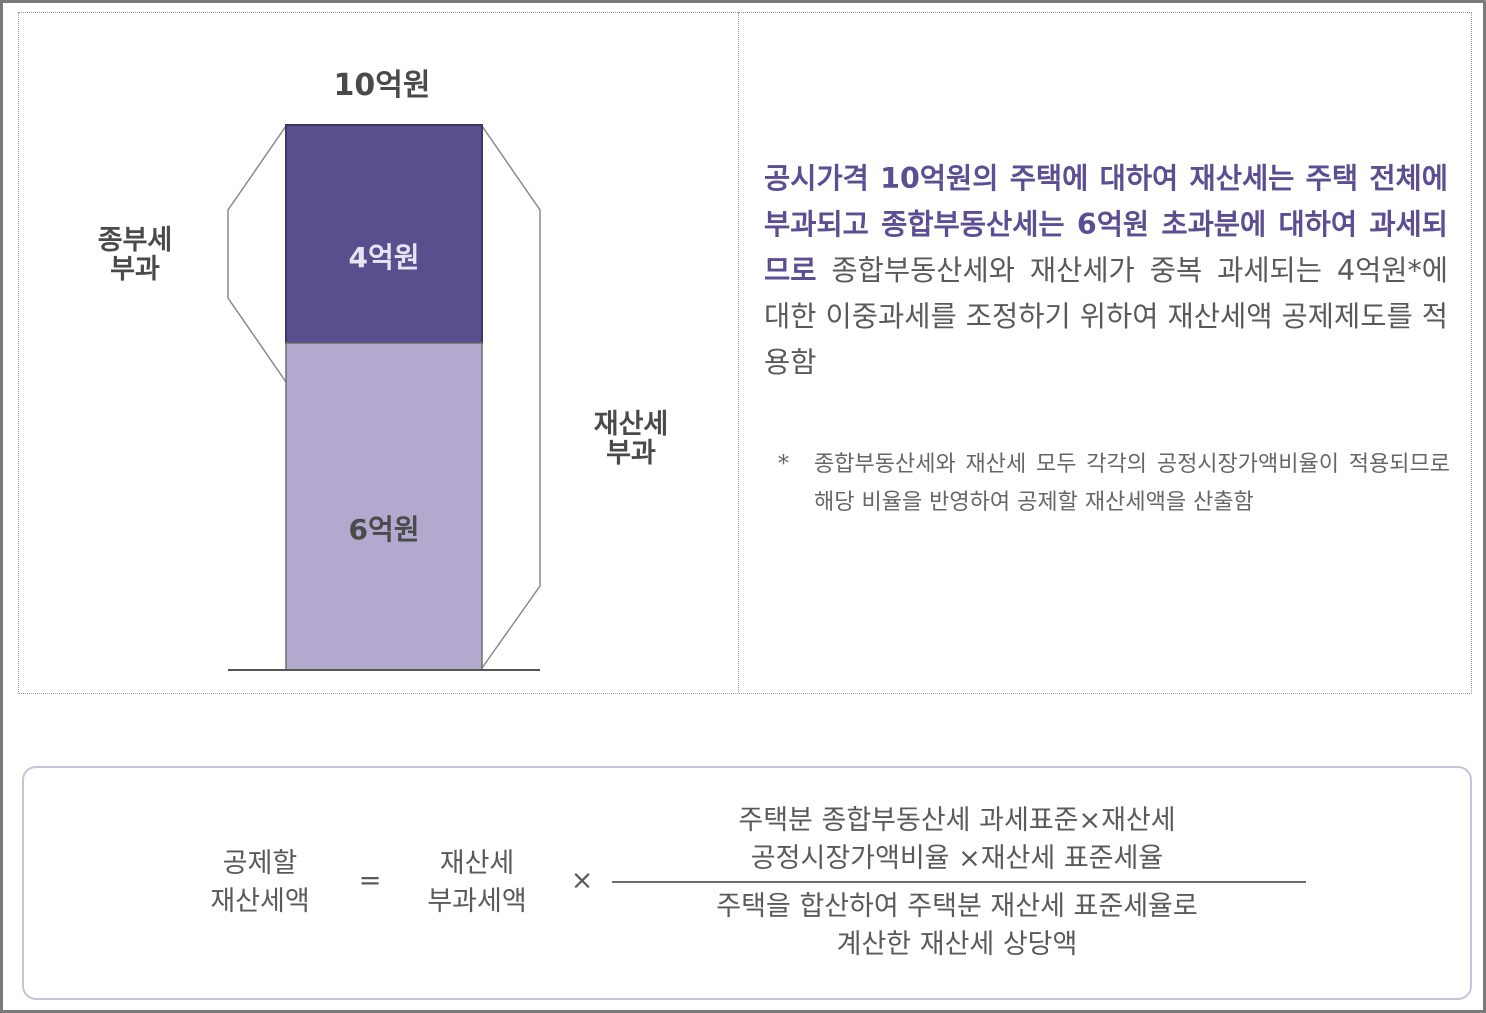  I want to click on formula-numerator-line1: 주택분 종합부동산세 과세표준×재산세, so click(957, 820).